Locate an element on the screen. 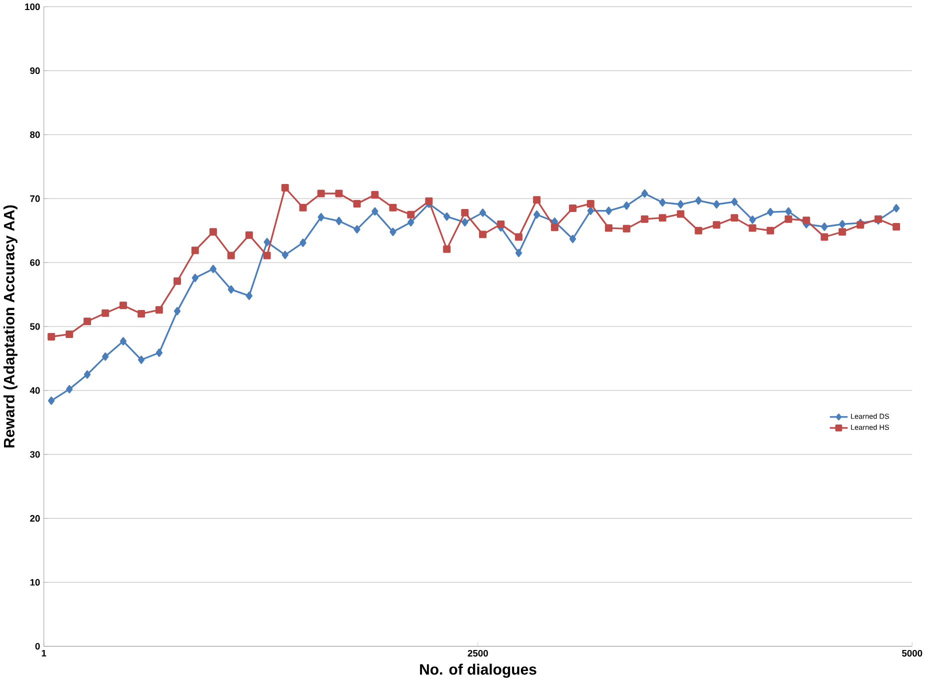 The width and height of the screenshot is (926, 681). y-tick-label: 100 is located at coordinates (32, 6).